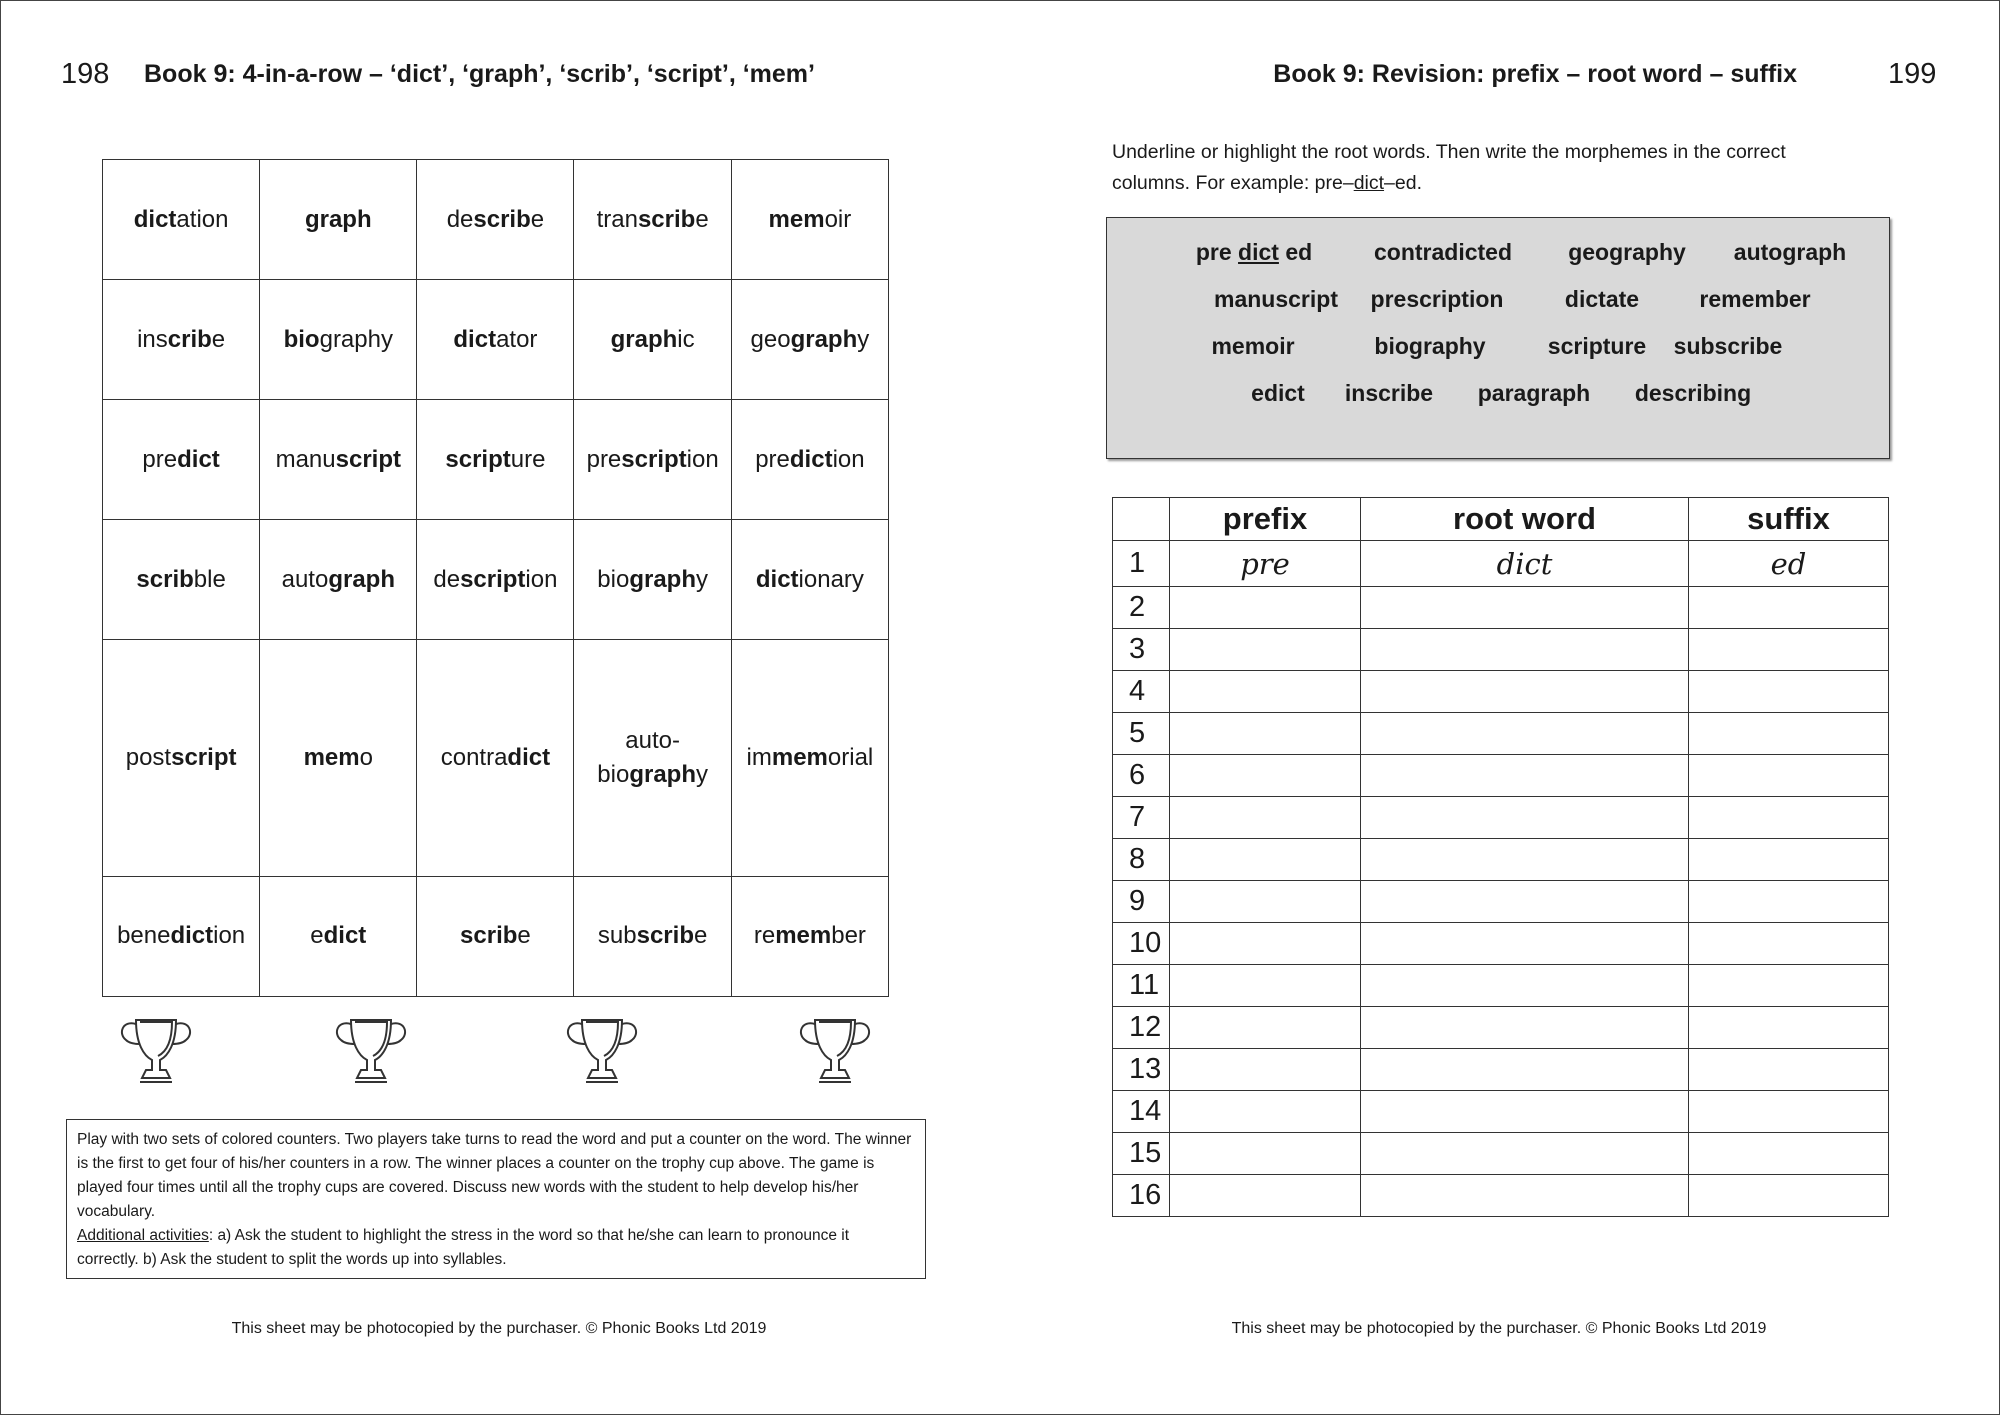 The image size is (2000, 1415). I want to click on word-bank-word: geography, so click(1627, 252).